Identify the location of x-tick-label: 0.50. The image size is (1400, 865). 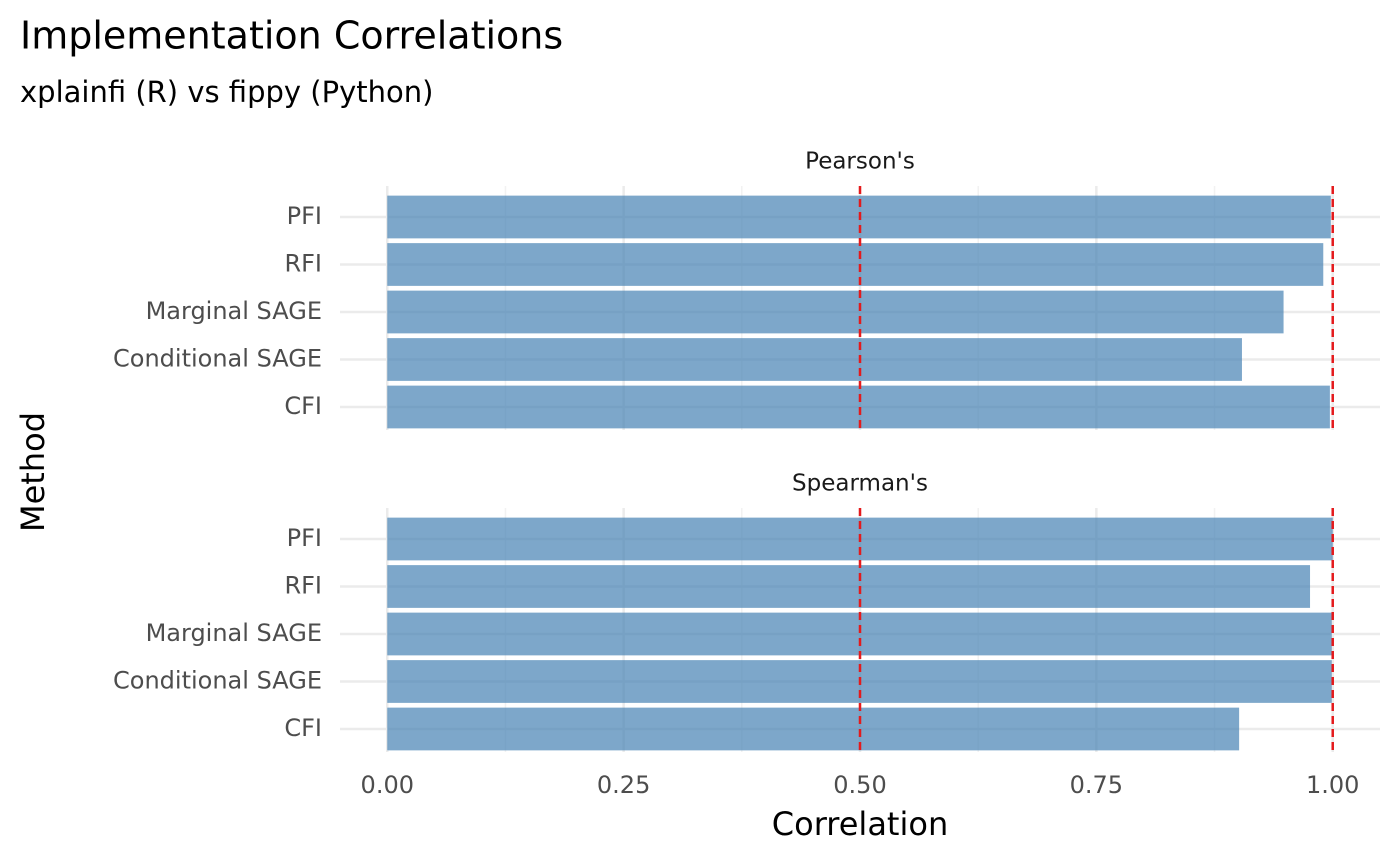
(859, 785).